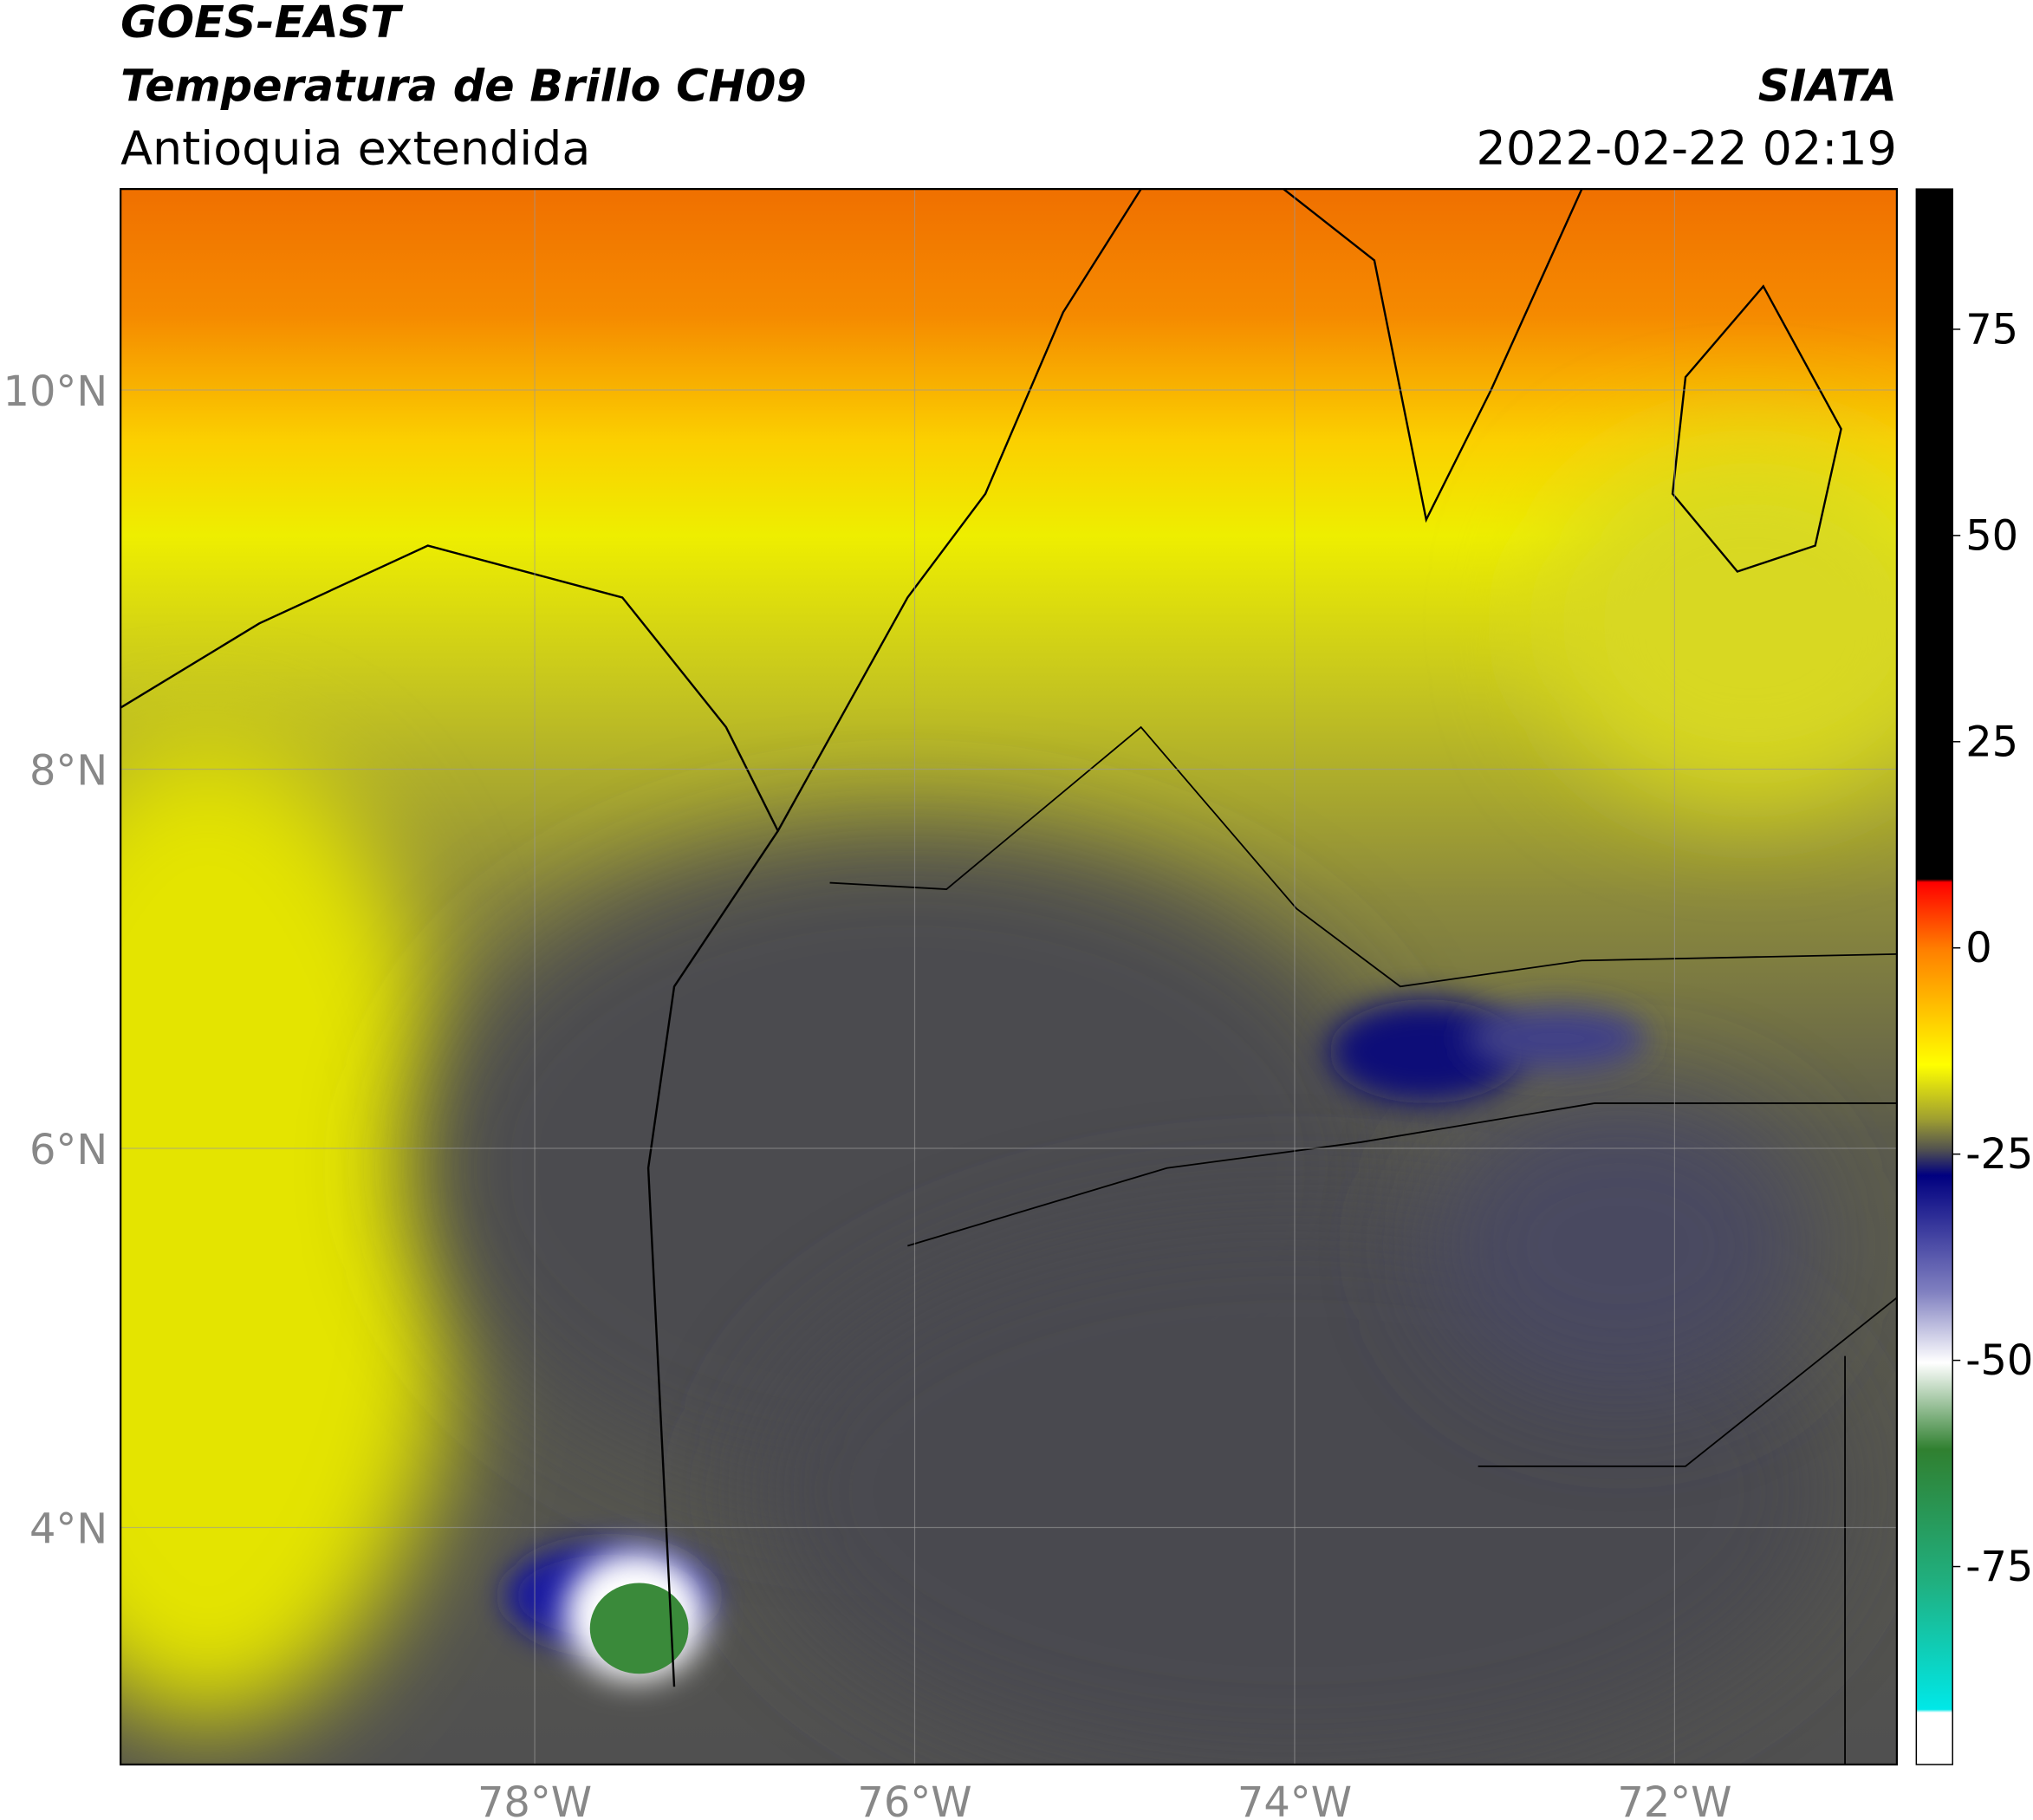 This screenshot has width=2033, height=1820. Describe the element at coordinates (1999, 1155) in the screenshot. I see `colorbar-tick-label: -25` at that location.